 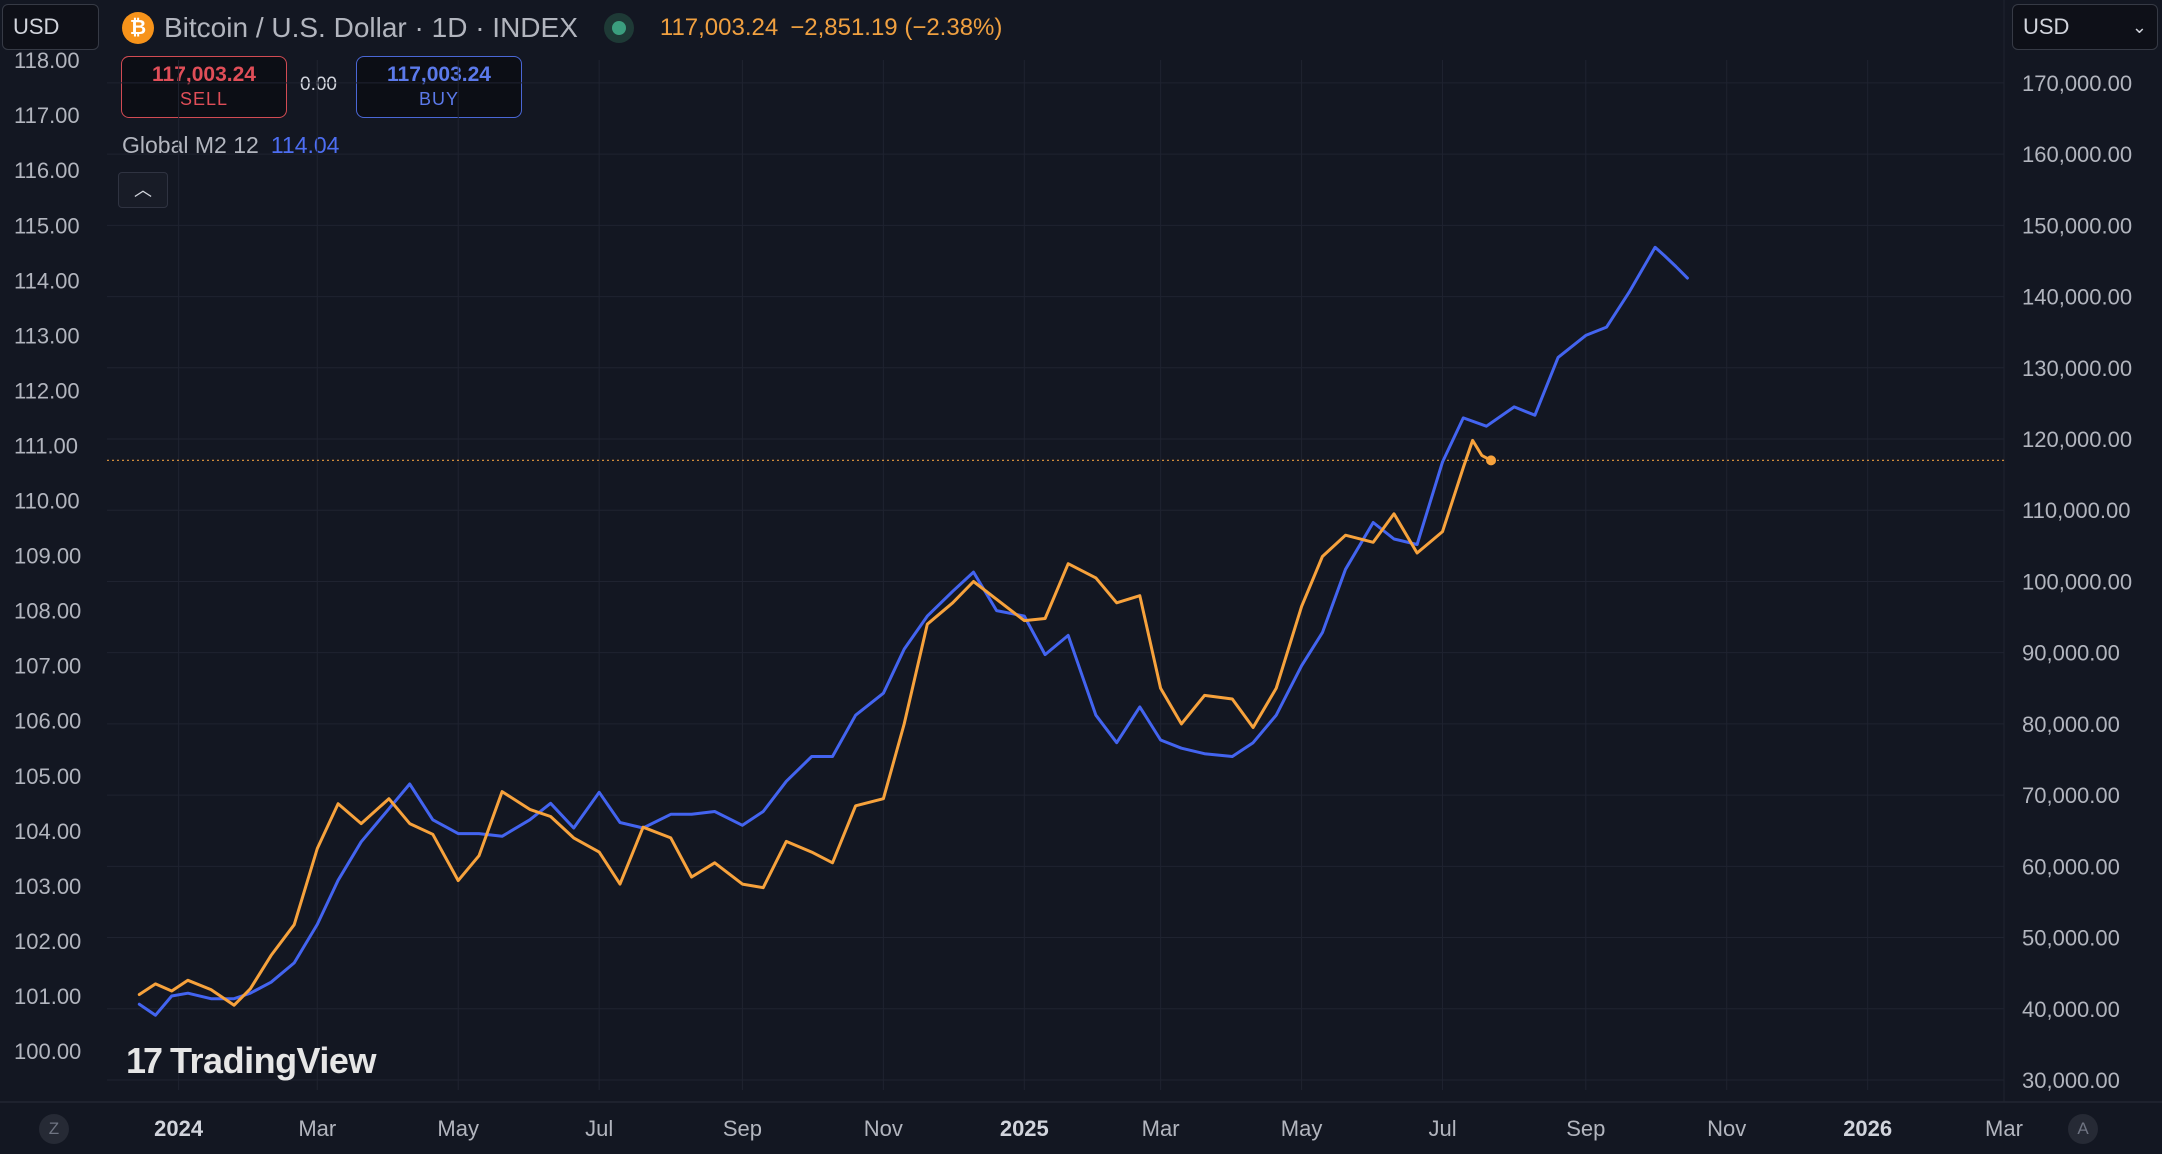 I want to click on zoom-button: Z, so click(x=54, y=1129).